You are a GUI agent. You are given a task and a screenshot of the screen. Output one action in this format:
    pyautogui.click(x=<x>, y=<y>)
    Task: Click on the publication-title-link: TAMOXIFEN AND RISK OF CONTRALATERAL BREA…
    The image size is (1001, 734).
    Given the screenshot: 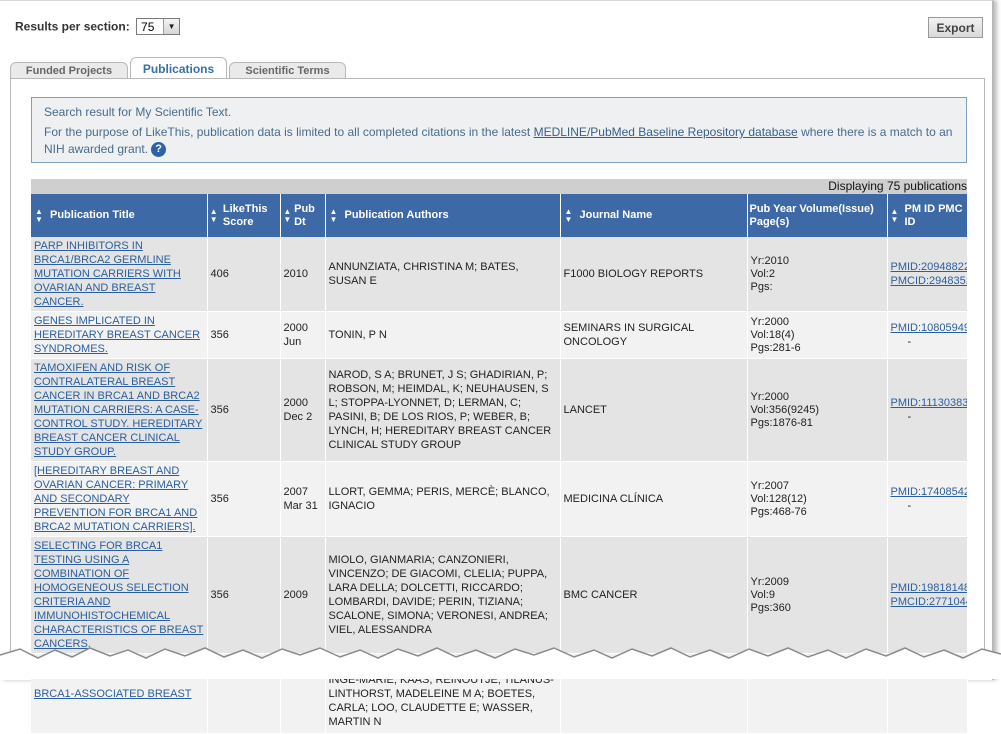 What is the action you would take?
    pyautogui.click(x=118, y=410)
    